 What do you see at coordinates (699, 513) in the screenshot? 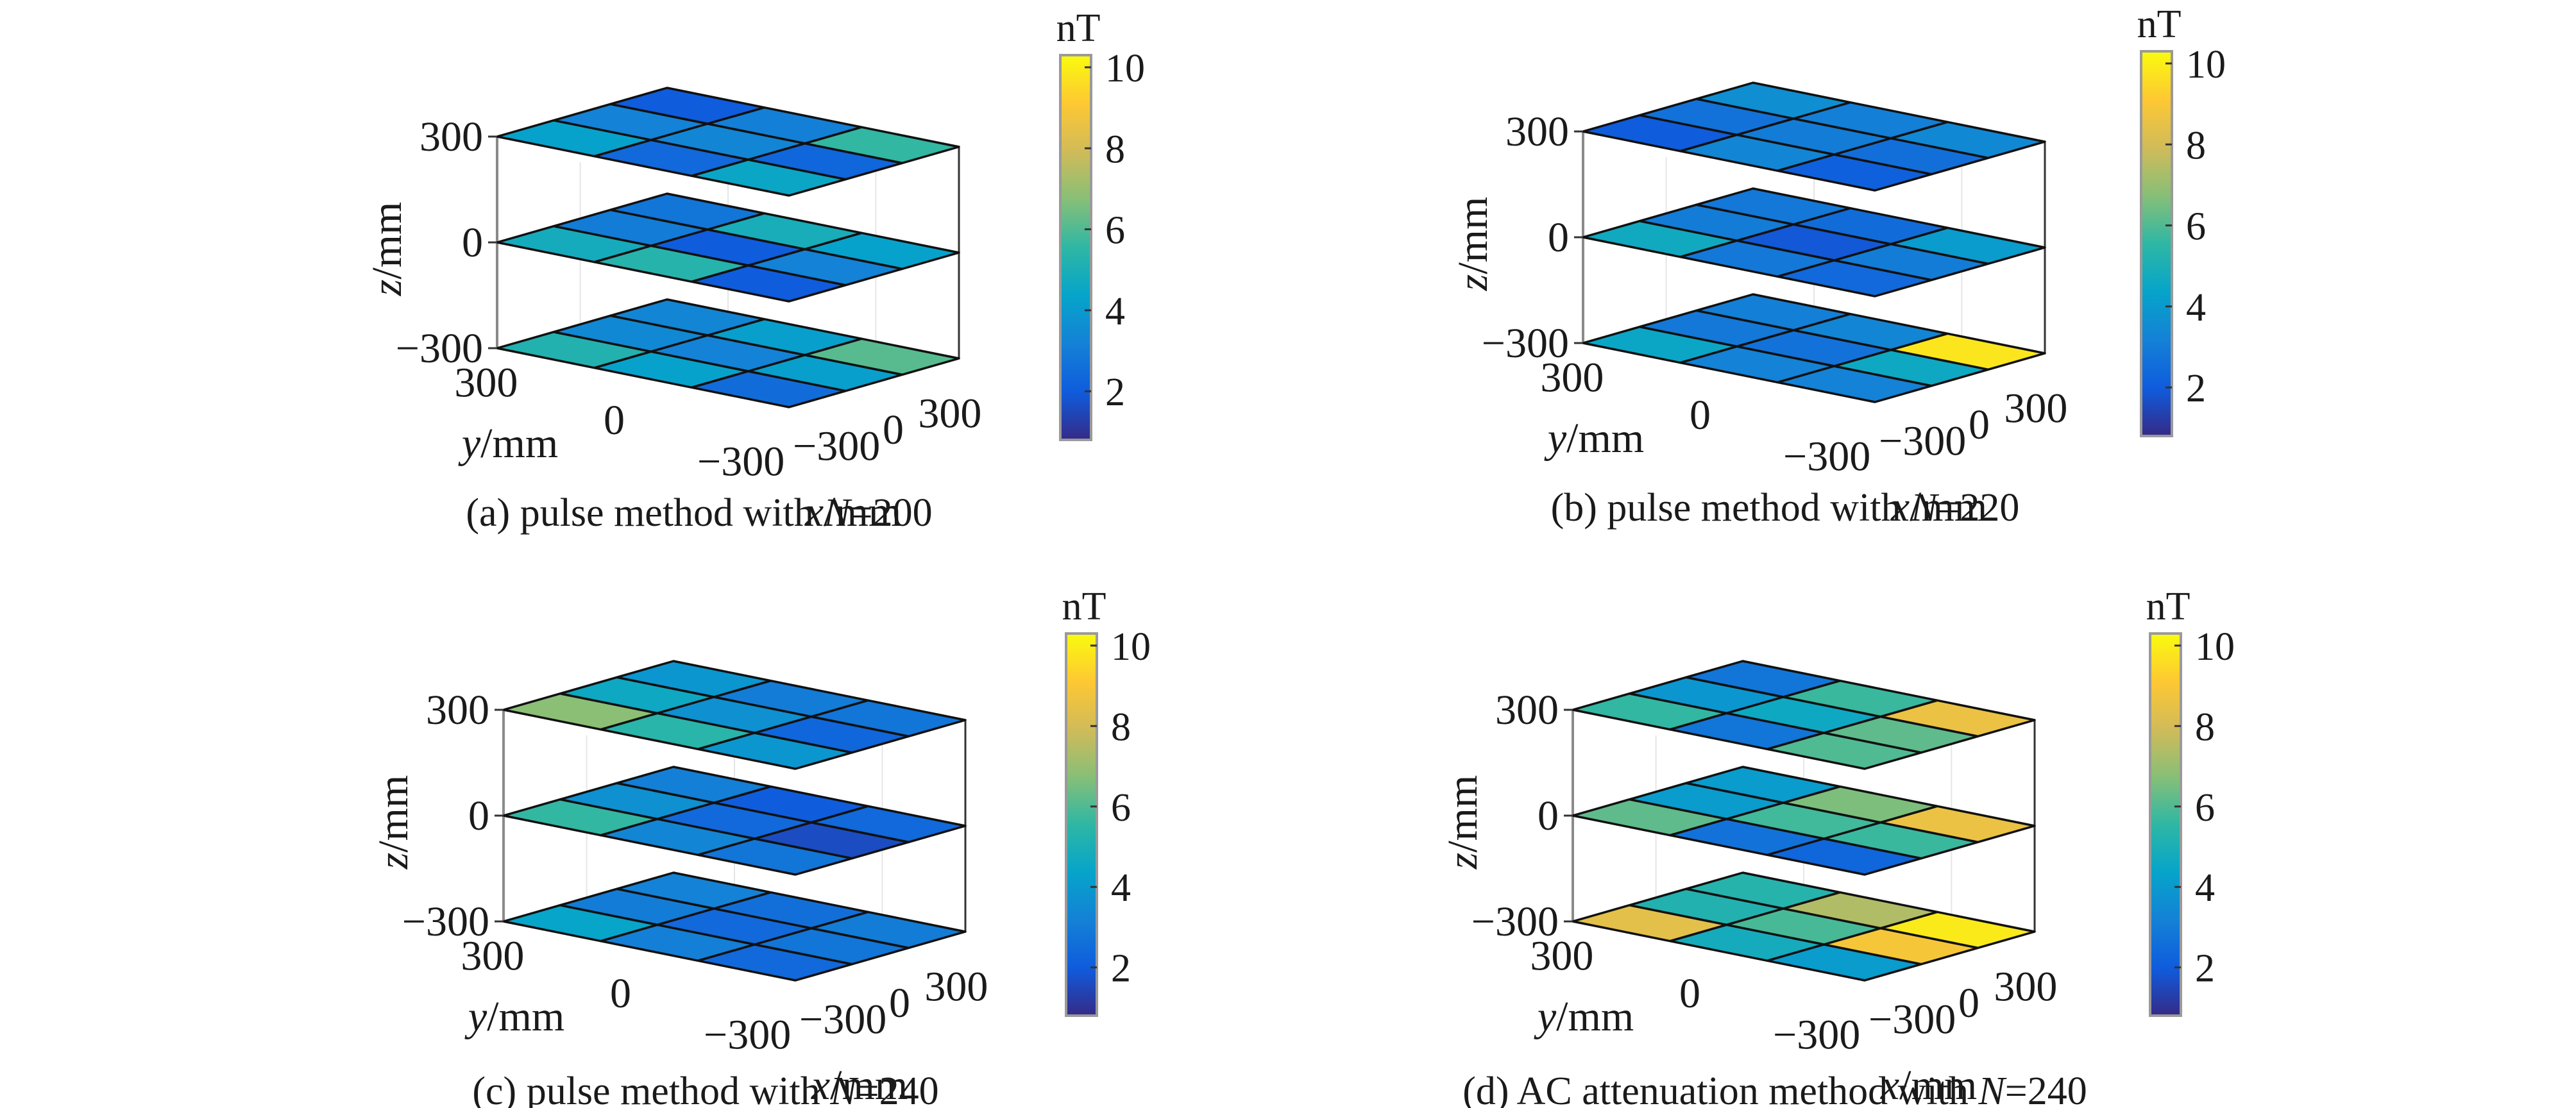
I see `panel-caption: (a) pulse method with N=200` at bounding box center [699, 513].